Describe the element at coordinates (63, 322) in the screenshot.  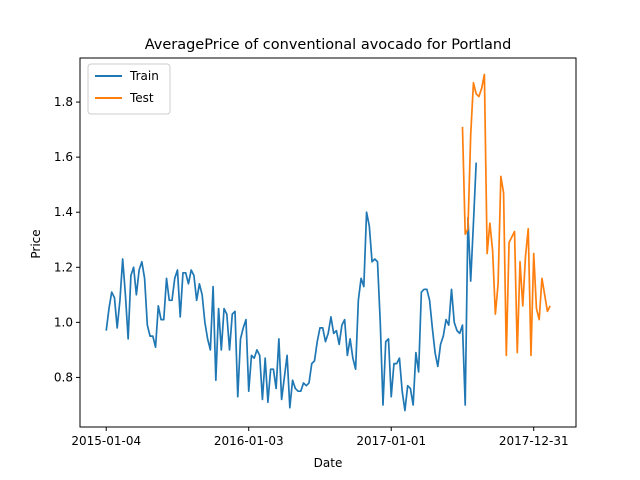
I see `y-tick-label: 1.0` at that location.